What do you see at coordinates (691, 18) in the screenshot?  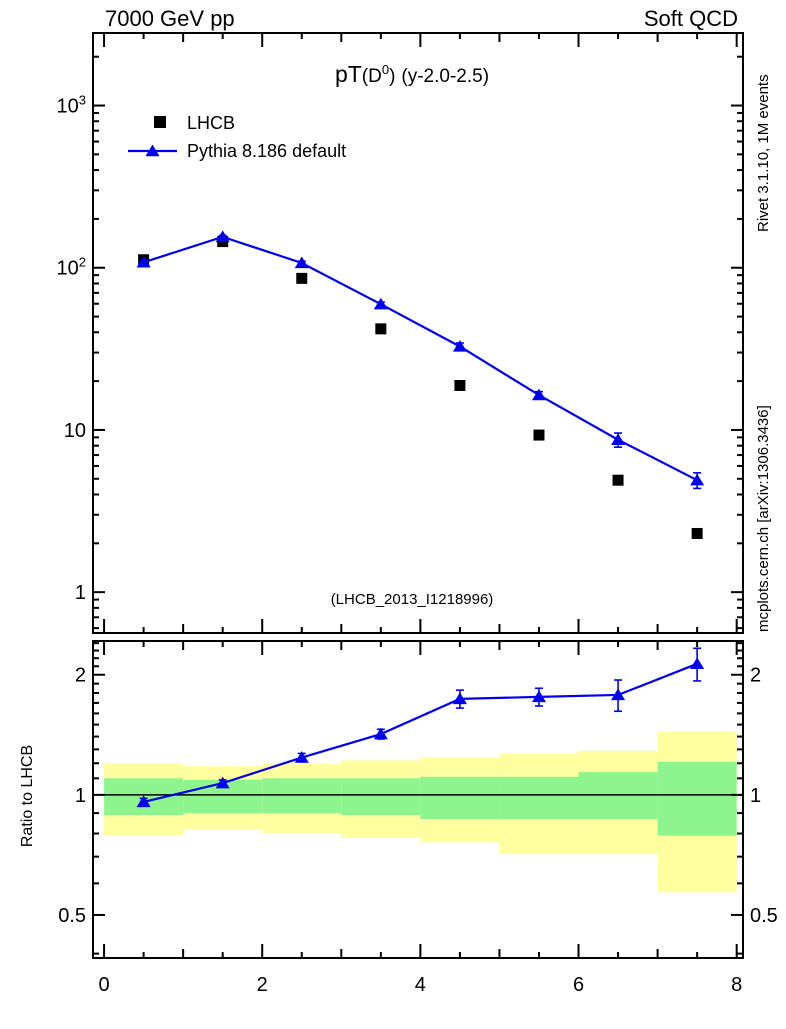 I see `physics-group-label: Soft QCD` at bounding box center [691, 18].